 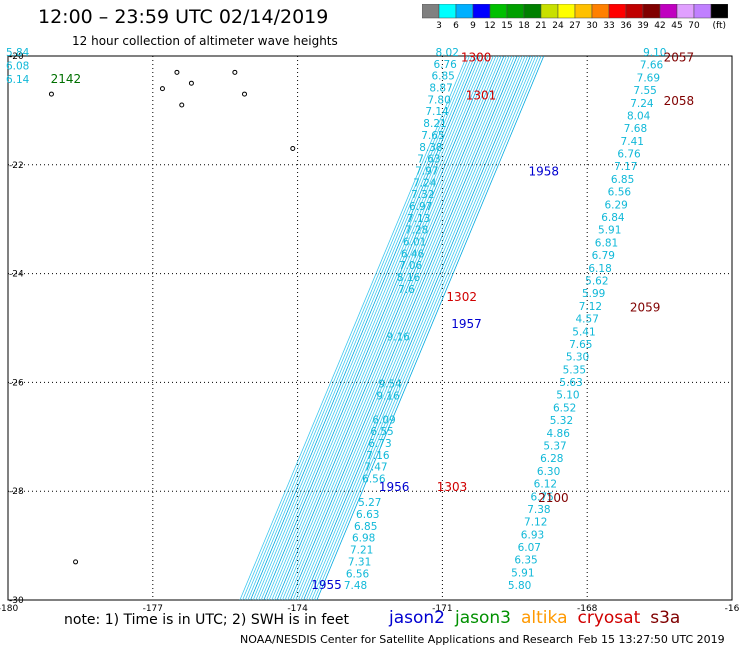 What do you see at coordinates (439, 25) in the screenshot?
I see `color-scale-label: 3` at bounding box center [439, 25].